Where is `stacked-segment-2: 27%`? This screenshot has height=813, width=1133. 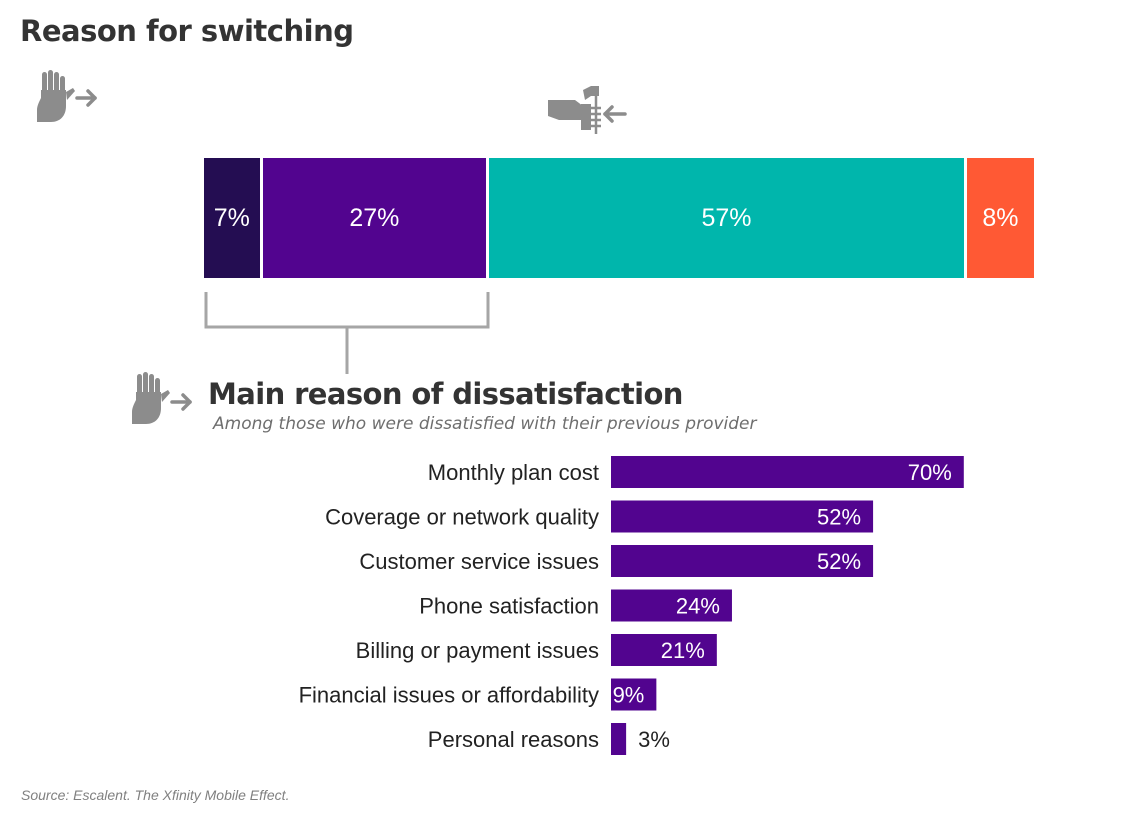
stacked-segment-2: 27% is located at coordinates (374, 218).